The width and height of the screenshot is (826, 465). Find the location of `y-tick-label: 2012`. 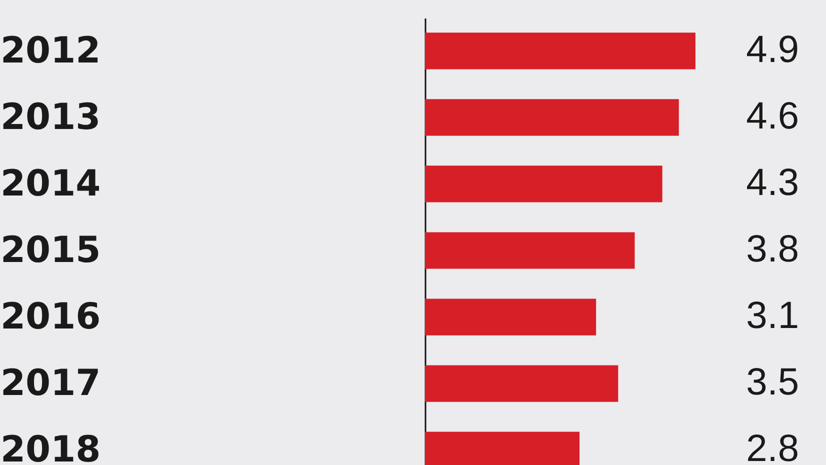

y-tick-label: 2012 is located at coordinates (50, 51).